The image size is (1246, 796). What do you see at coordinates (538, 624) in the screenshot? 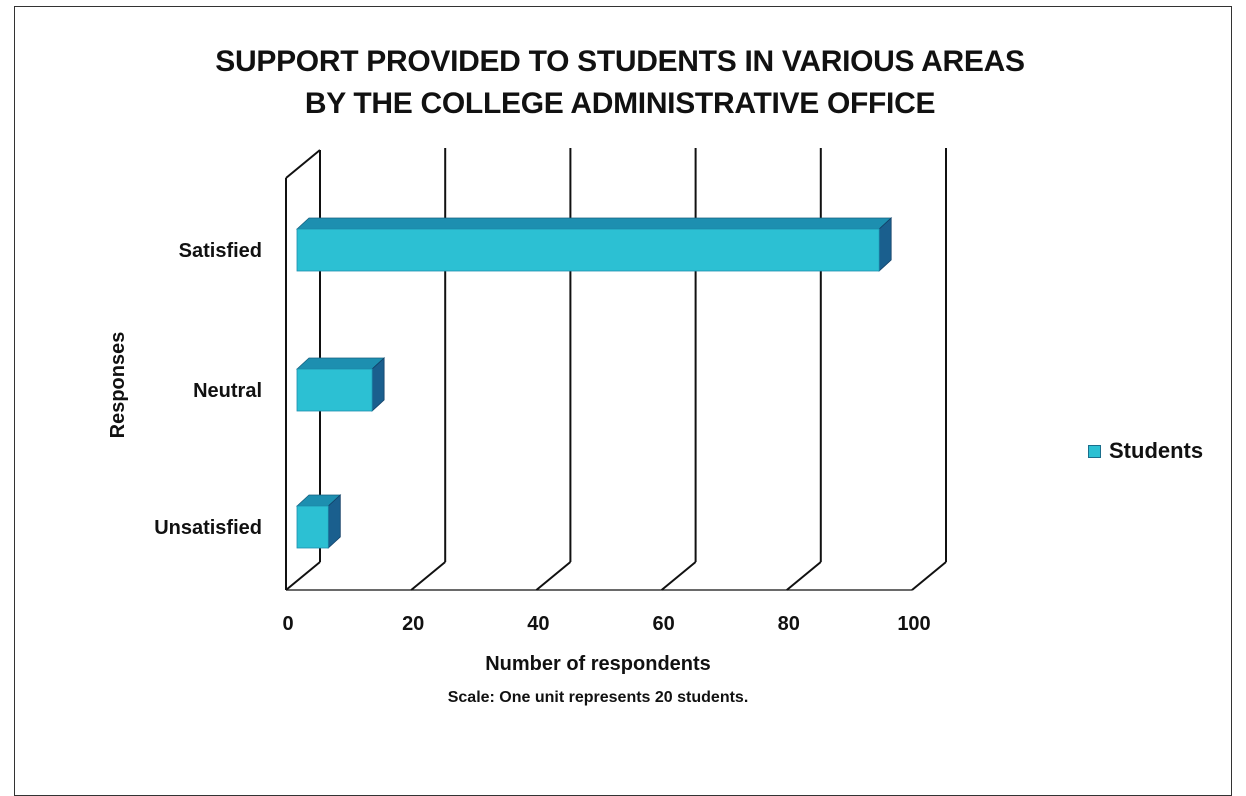
I see `x-tick-label: 40` at bounding box center [538, 624].